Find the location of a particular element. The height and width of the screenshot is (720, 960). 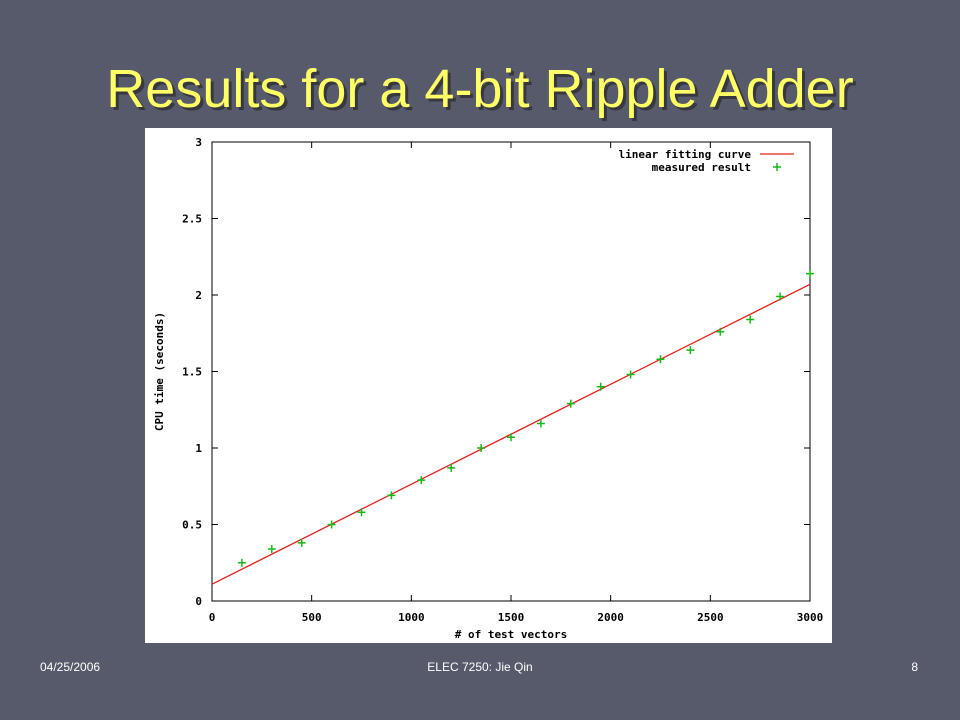

y-tick-label: 2 is located at coordinates (198, 295).